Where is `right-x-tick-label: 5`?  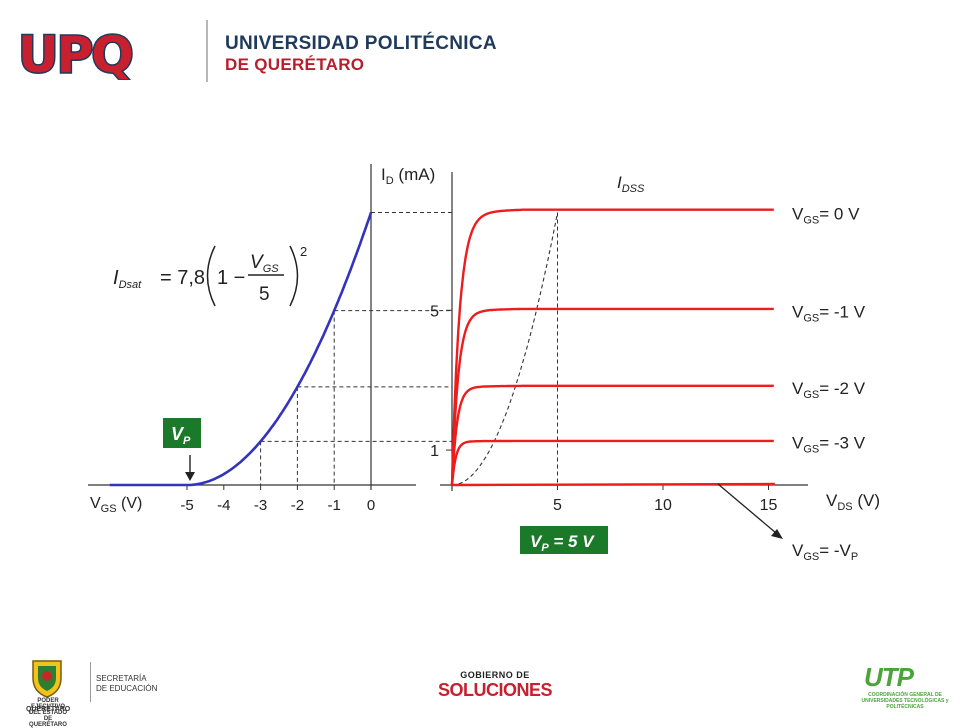
right-x-tick-label: 5 is located at coordinates (557, 505).